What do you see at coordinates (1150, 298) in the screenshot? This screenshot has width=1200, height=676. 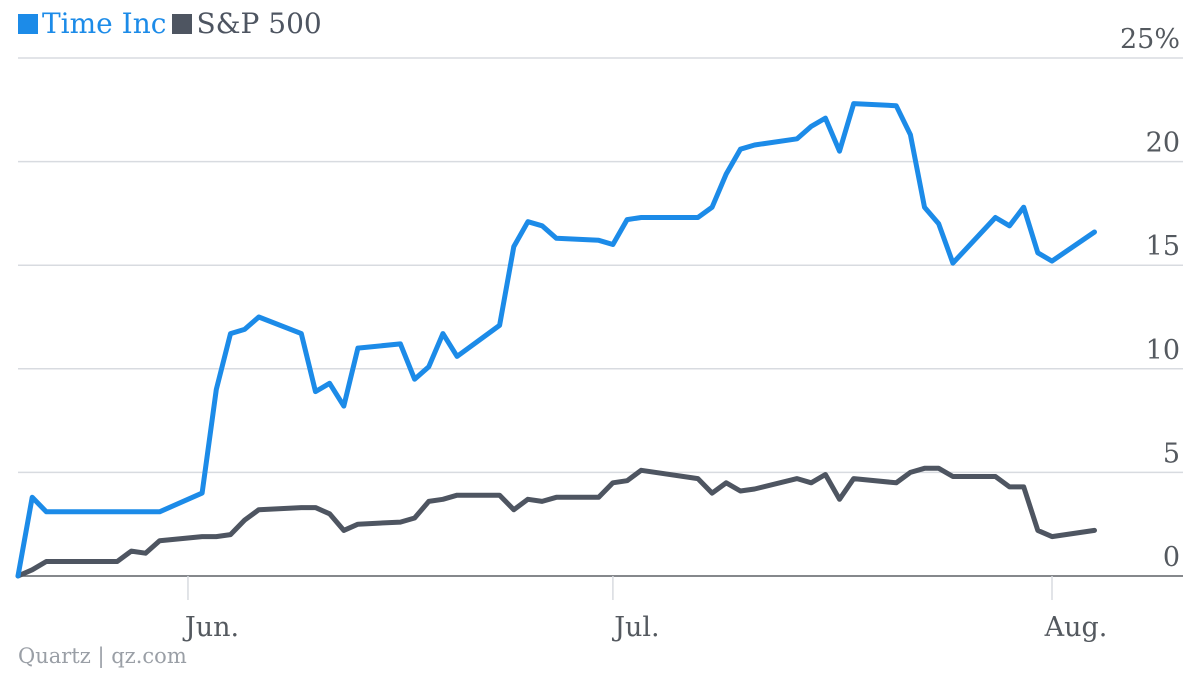 I see `y-tick-labels: 25% 20 15 10 5 0` at bounding box center [1150, 298].